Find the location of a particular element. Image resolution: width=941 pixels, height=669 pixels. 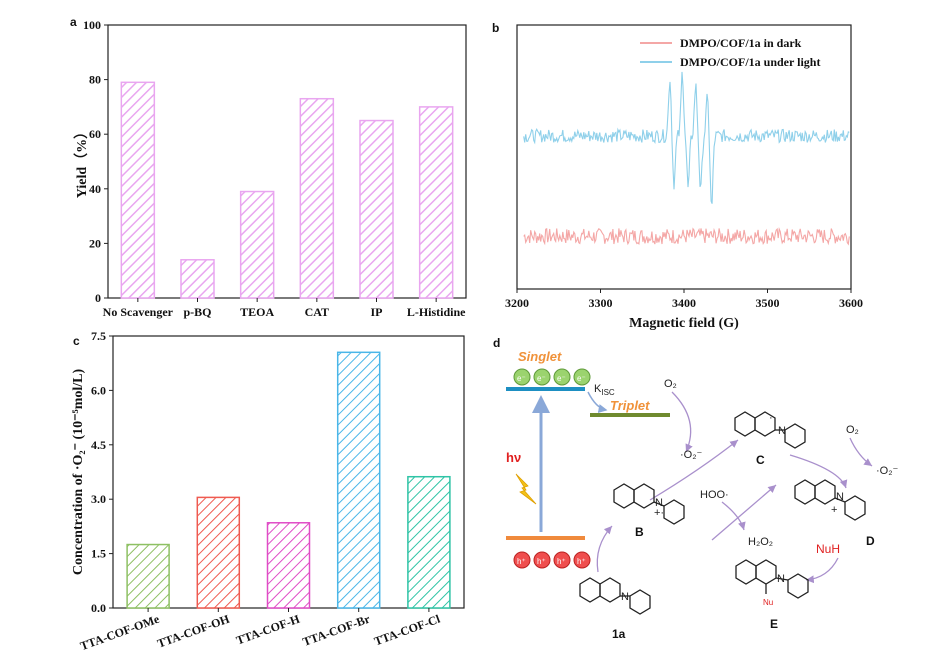

molecule-c is located at coordinates (770, 430).